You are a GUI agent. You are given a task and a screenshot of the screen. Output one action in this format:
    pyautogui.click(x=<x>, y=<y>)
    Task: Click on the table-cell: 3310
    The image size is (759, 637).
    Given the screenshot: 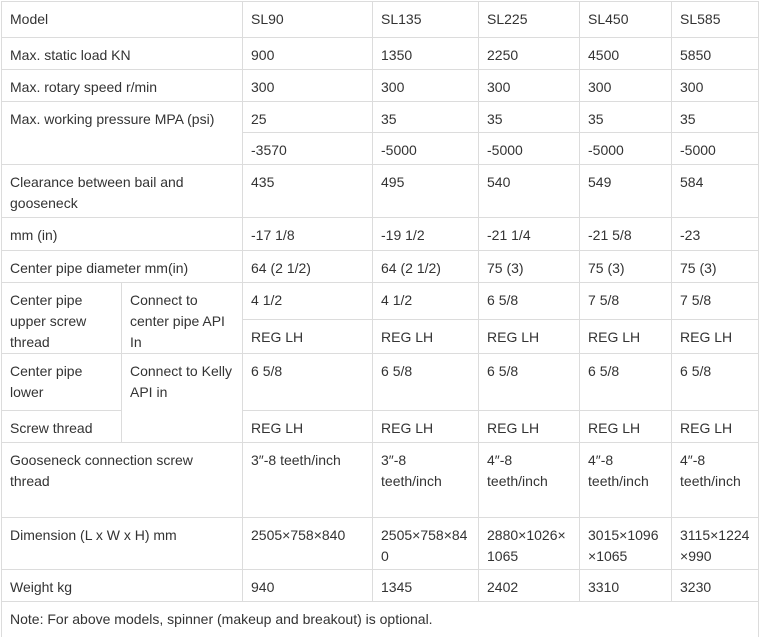 What is the action you would take?
    pyautogui.click(x=626, y=585)
    